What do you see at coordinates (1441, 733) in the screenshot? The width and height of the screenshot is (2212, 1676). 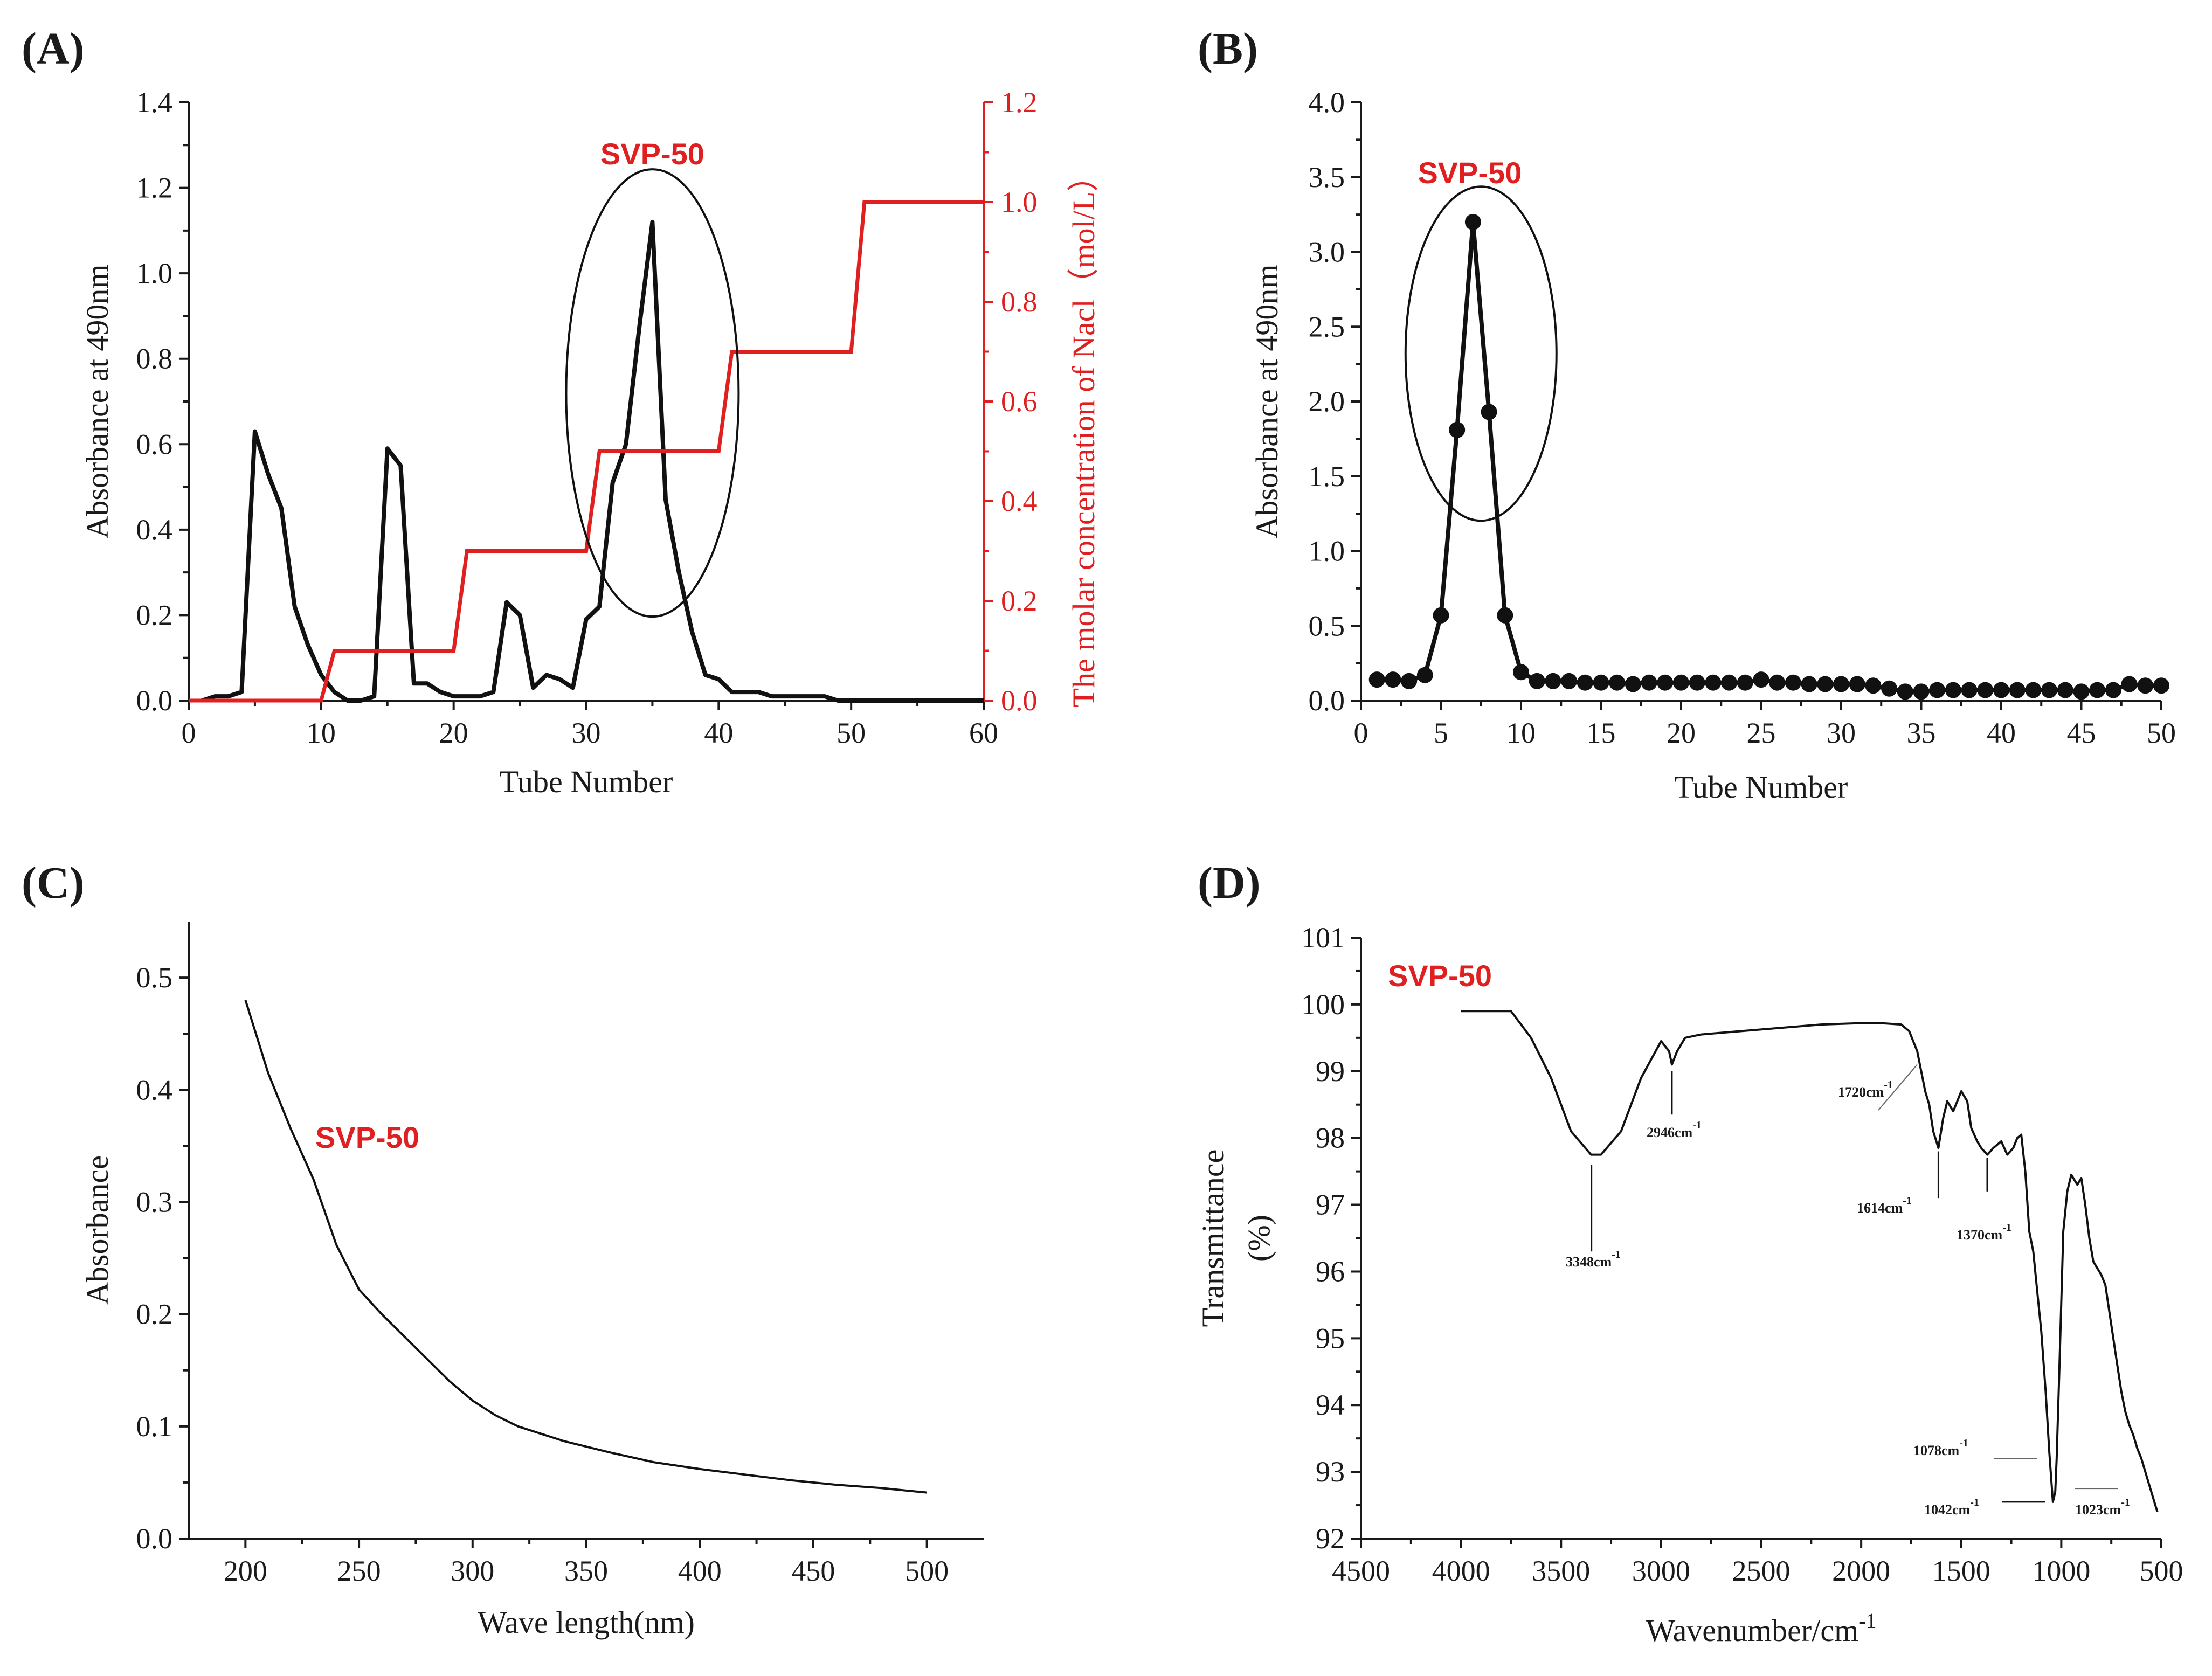 I see `x-tick-label: 5` at bounding box center [1441, 733].